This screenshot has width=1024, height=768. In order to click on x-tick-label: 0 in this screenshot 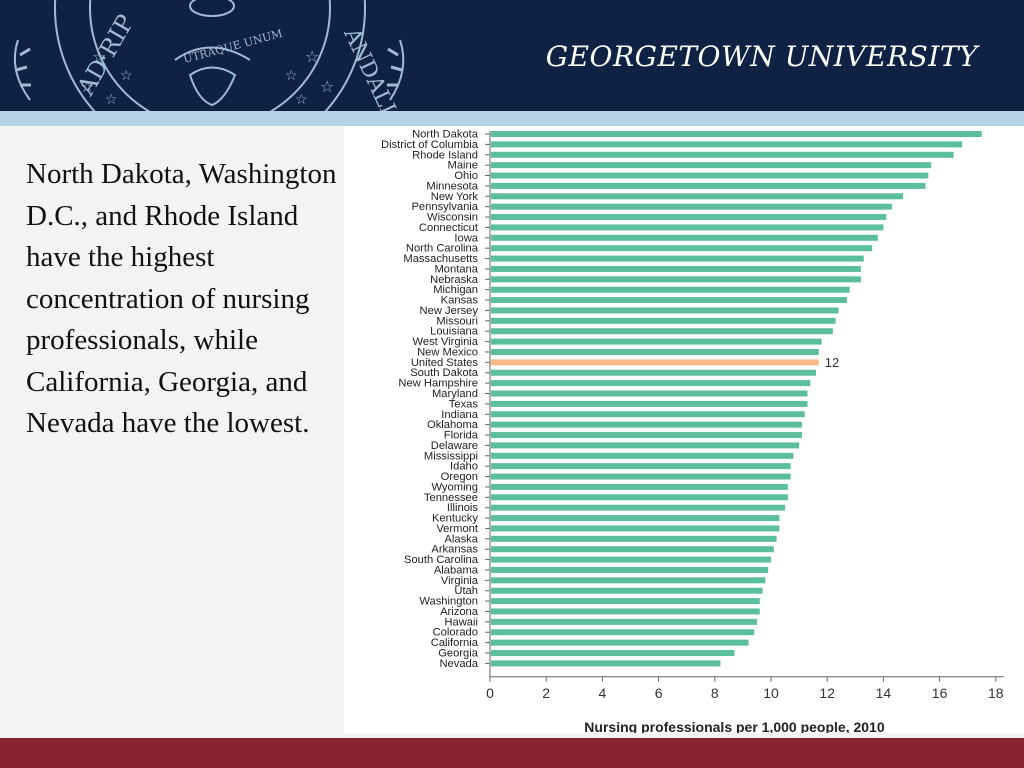, I will do `click(490, 693)`.